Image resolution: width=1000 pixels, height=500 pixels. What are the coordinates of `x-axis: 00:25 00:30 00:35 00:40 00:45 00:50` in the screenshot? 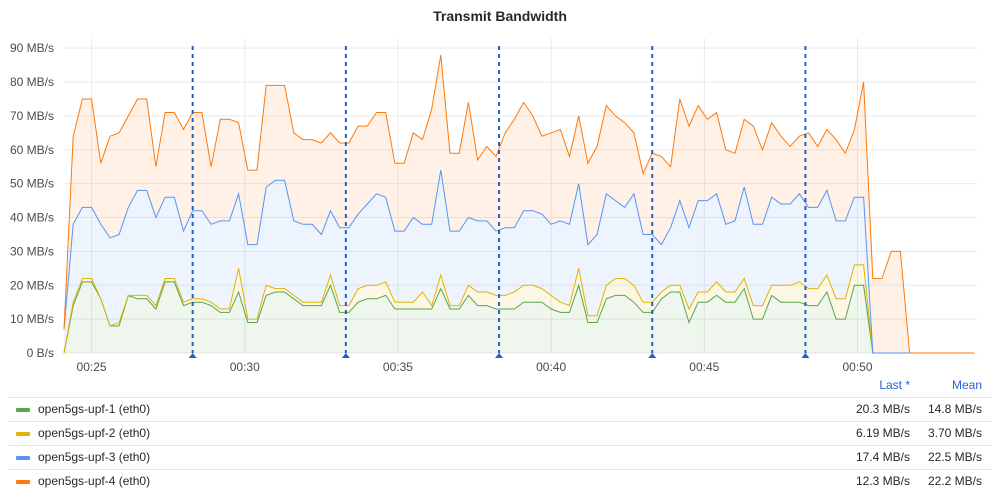 It's located at (475, 366).